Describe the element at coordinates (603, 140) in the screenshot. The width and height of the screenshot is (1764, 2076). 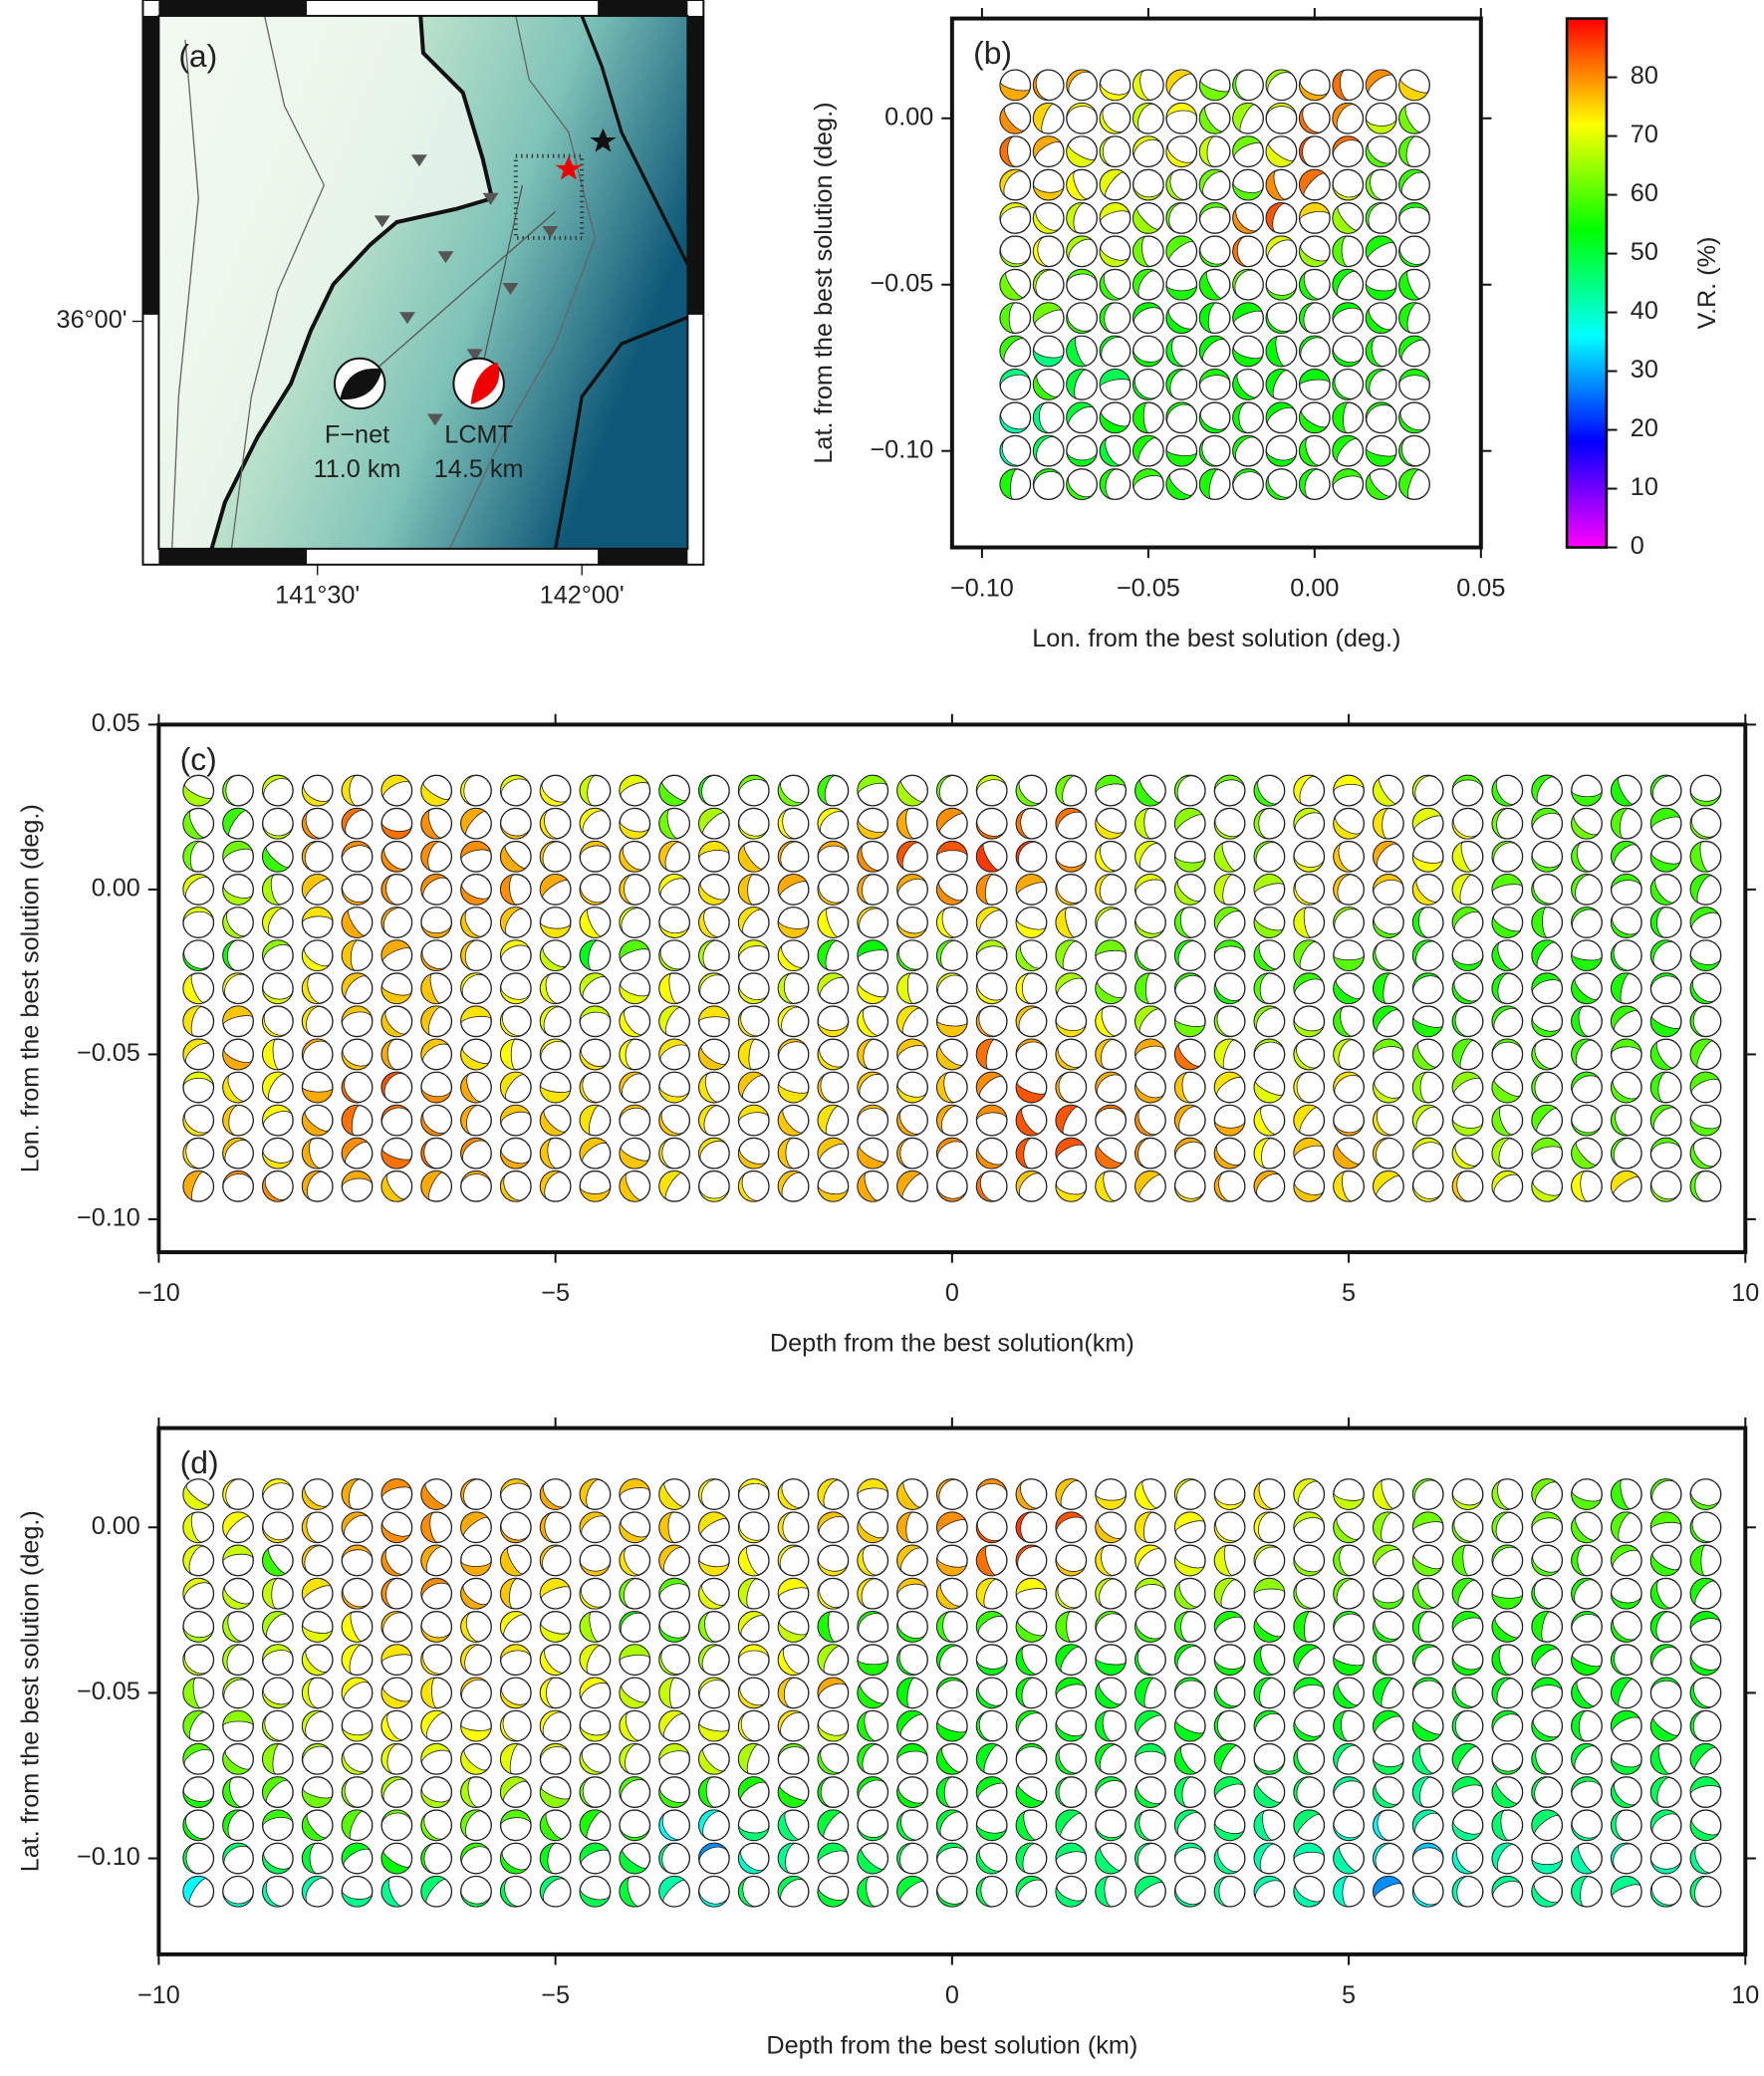
I see `star` at that location.